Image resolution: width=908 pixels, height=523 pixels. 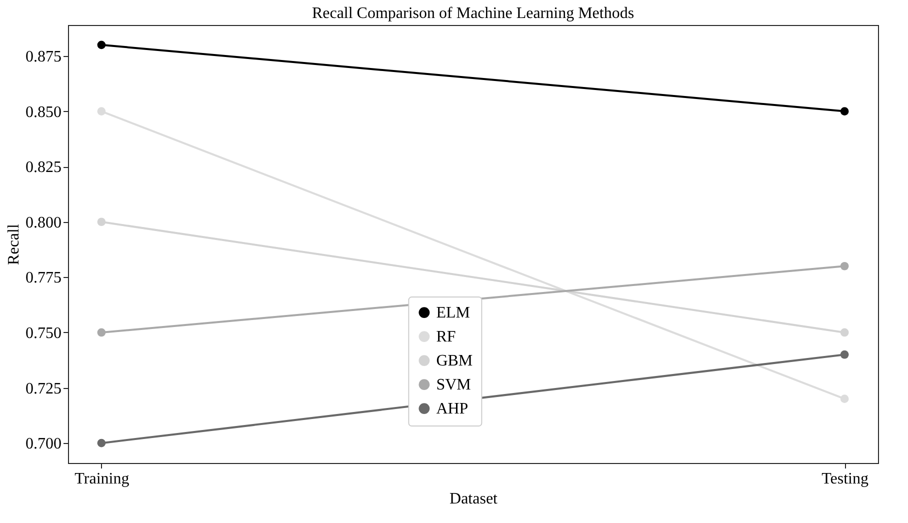 I want to click on legend-label: GBM, so click(x=454, y=361).